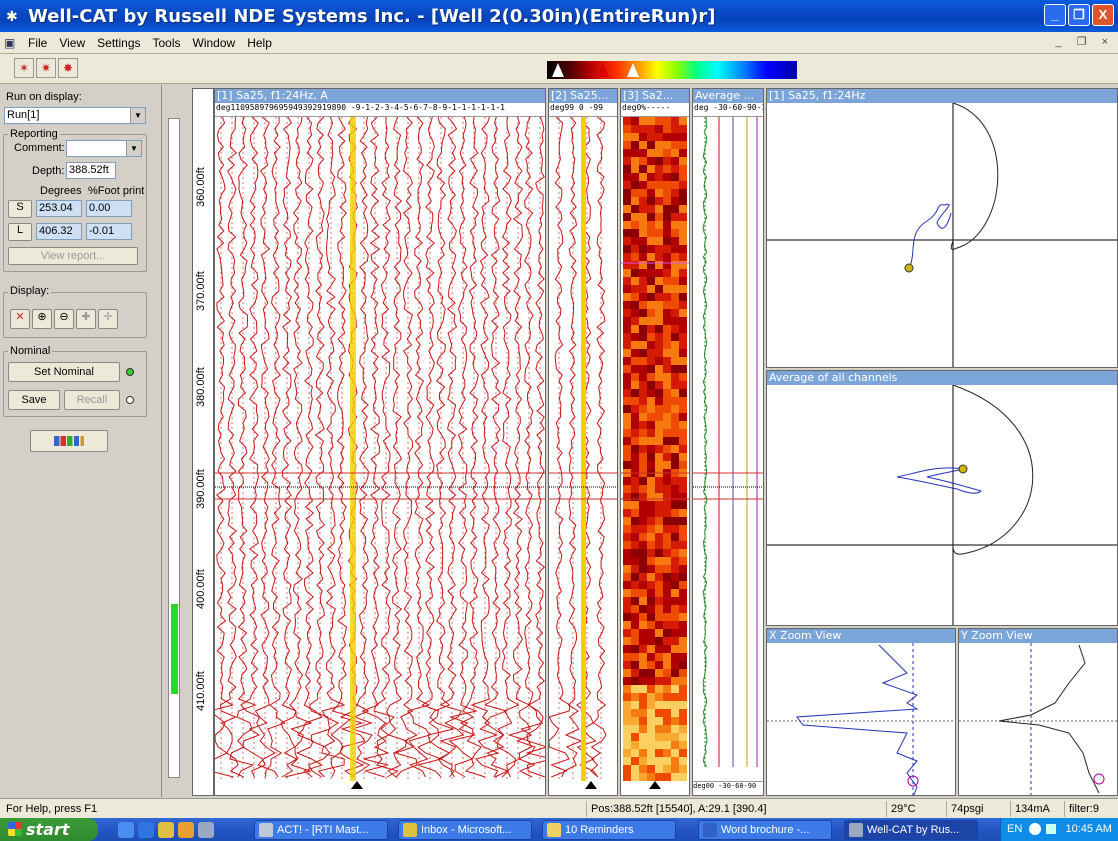 The height and width of the screenshot is (841, 1118). Describe the element at coordinates (633, 70) in the screenshot. I see `palette-marker-high` at that location.